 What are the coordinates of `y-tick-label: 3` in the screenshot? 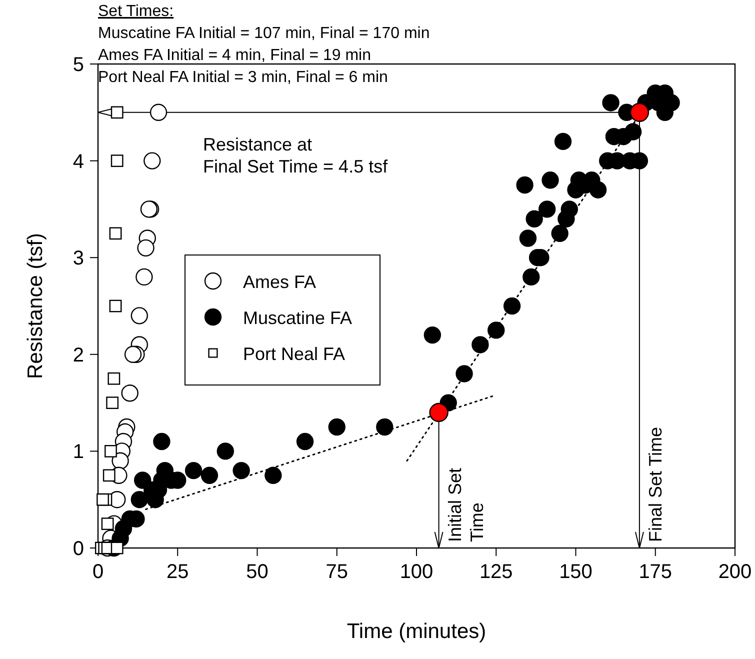 It's located at (78, 259).